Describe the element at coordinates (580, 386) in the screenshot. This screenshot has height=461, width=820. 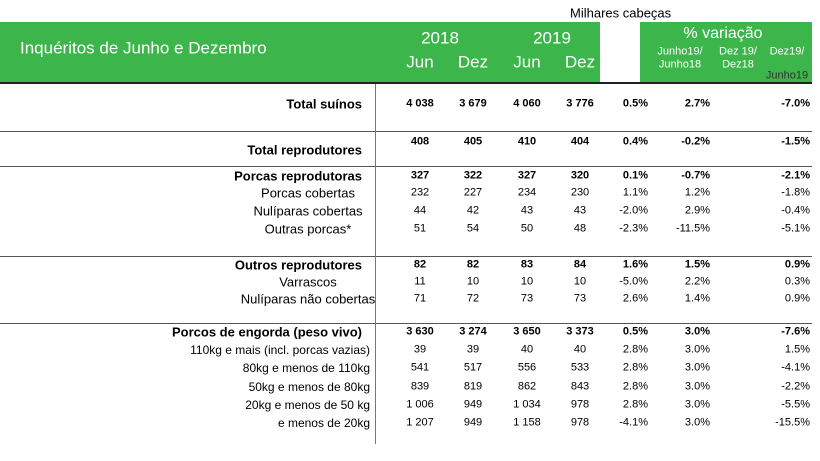
I see `cell-value: 843` at that location.